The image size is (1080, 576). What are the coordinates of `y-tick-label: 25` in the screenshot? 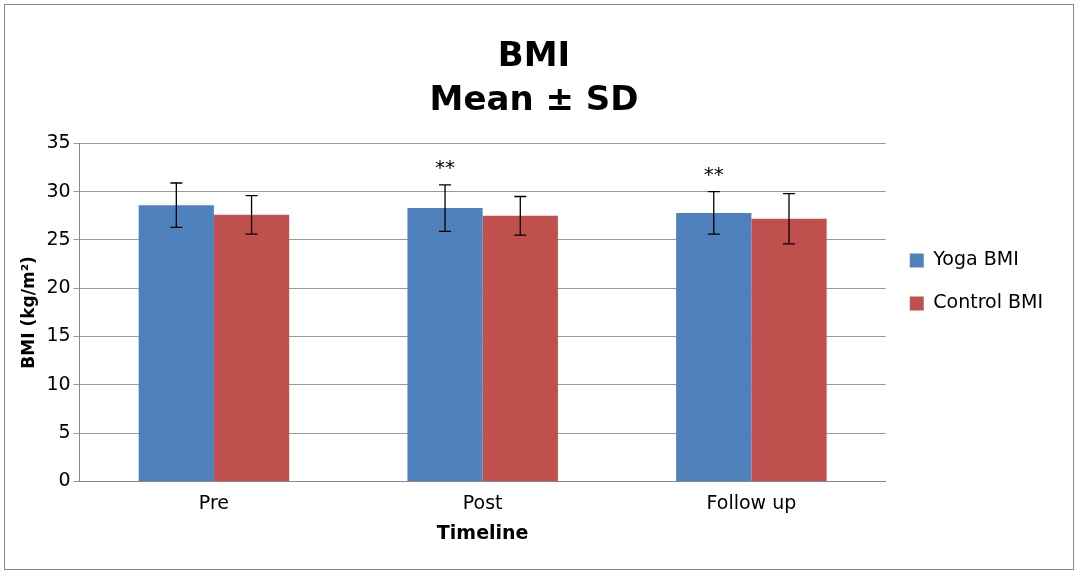 It's located at (58, 237).